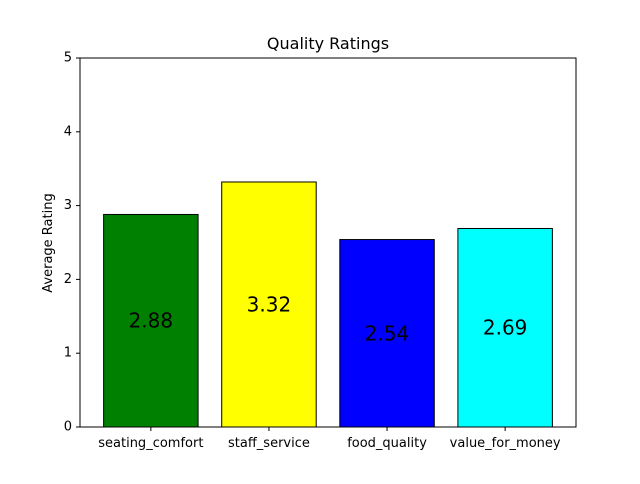  Describe the element at coordinates (68, 353) in the screenshot. I see `y-tick-label-1: 1` at that location.